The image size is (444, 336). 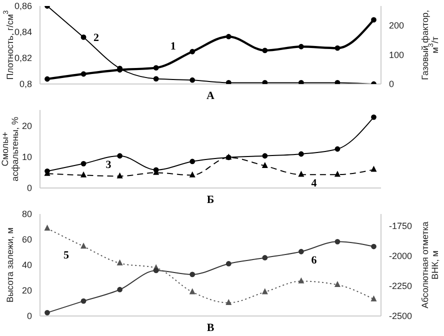 I want to click on y-axis-title: Высота залежи, м, so click(x=10, y=265).